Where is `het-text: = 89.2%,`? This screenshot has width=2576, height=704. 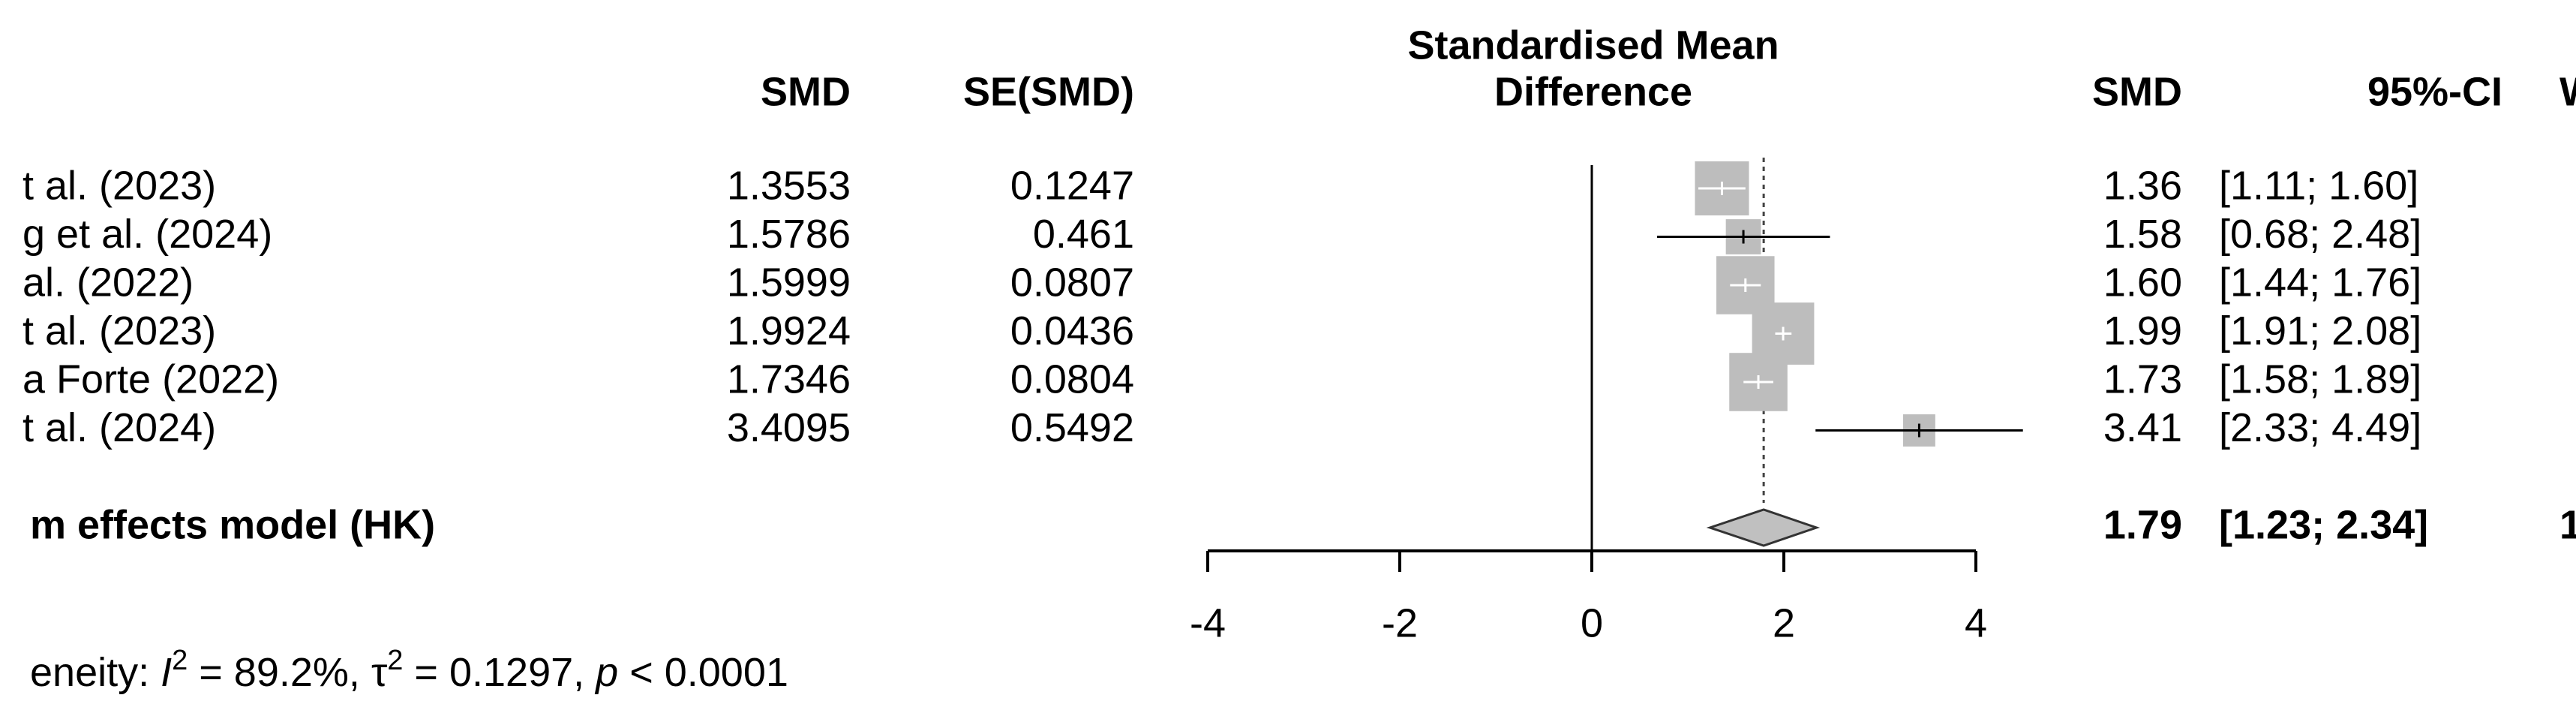
het-text: = 89.2%, is located at coordinates (279, 672).